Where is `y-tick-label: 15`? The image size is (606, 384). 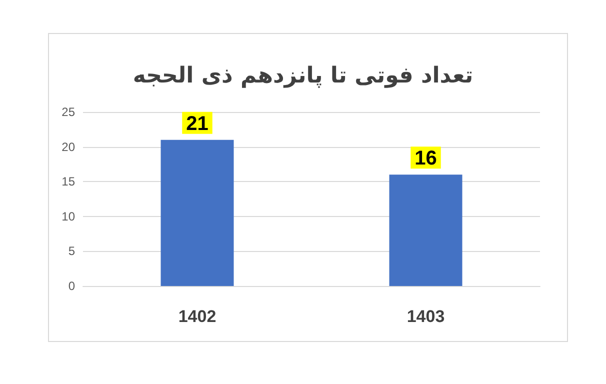 y-tick-label: 15 is located at coordinates (69, 181).